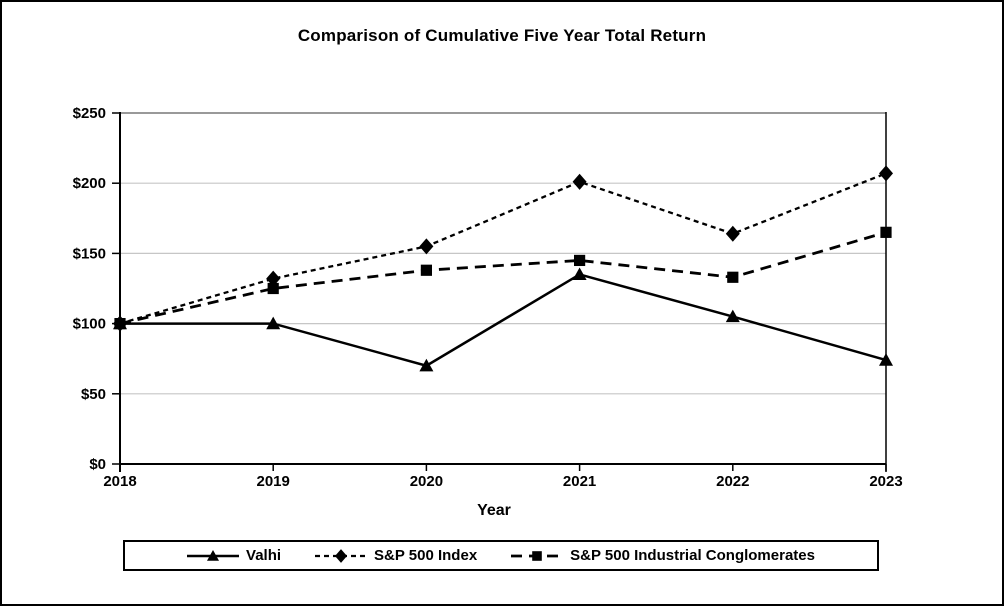 This screenshot has height=606, width=1004. I want to click on x-axis-tick-label: 2021, so click(579, 481).